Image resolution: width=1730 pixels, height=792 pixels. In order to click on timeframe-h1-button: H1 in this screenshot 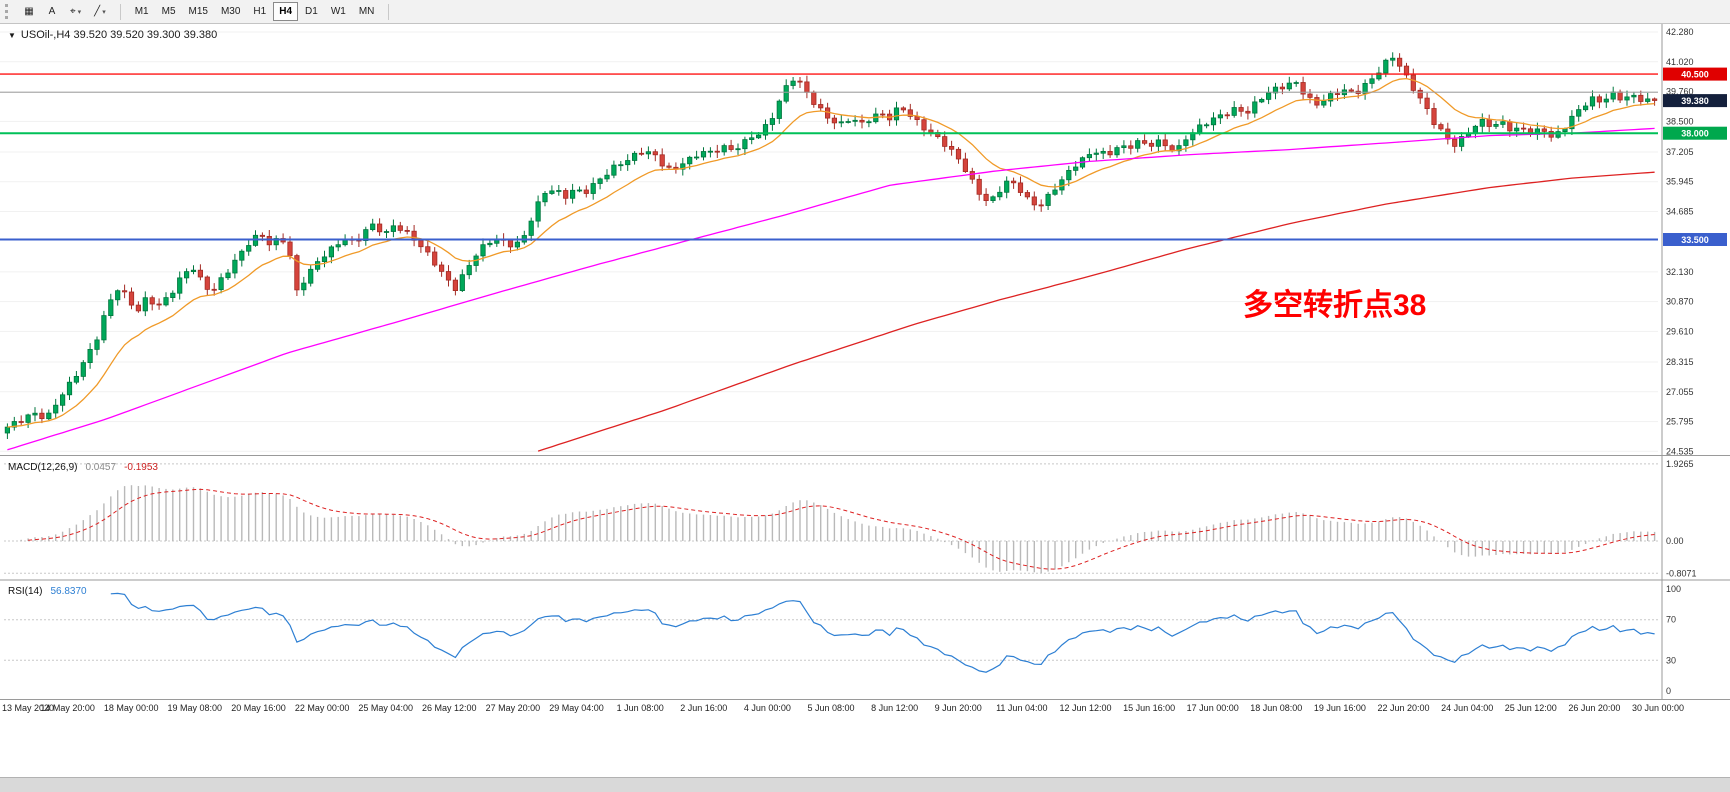, I will do `click(259, 11)`.